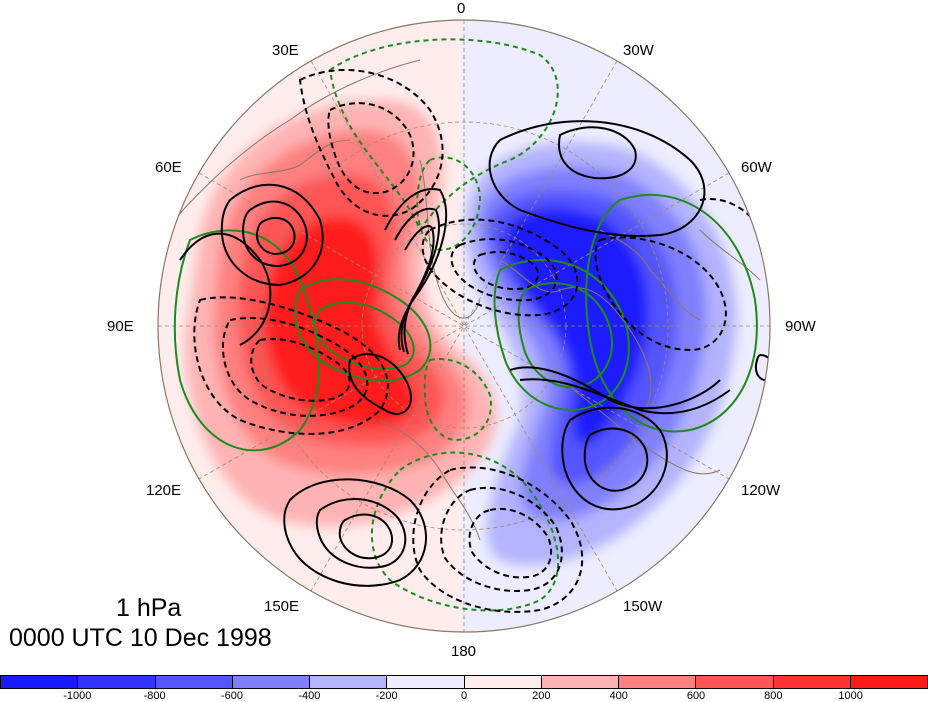 This screenshot has width=928, height=702. What do you see at coordinates (168, 167) in the screenshot?
I see `lon-label-60e: 60E` at bounding box center [168, 167].